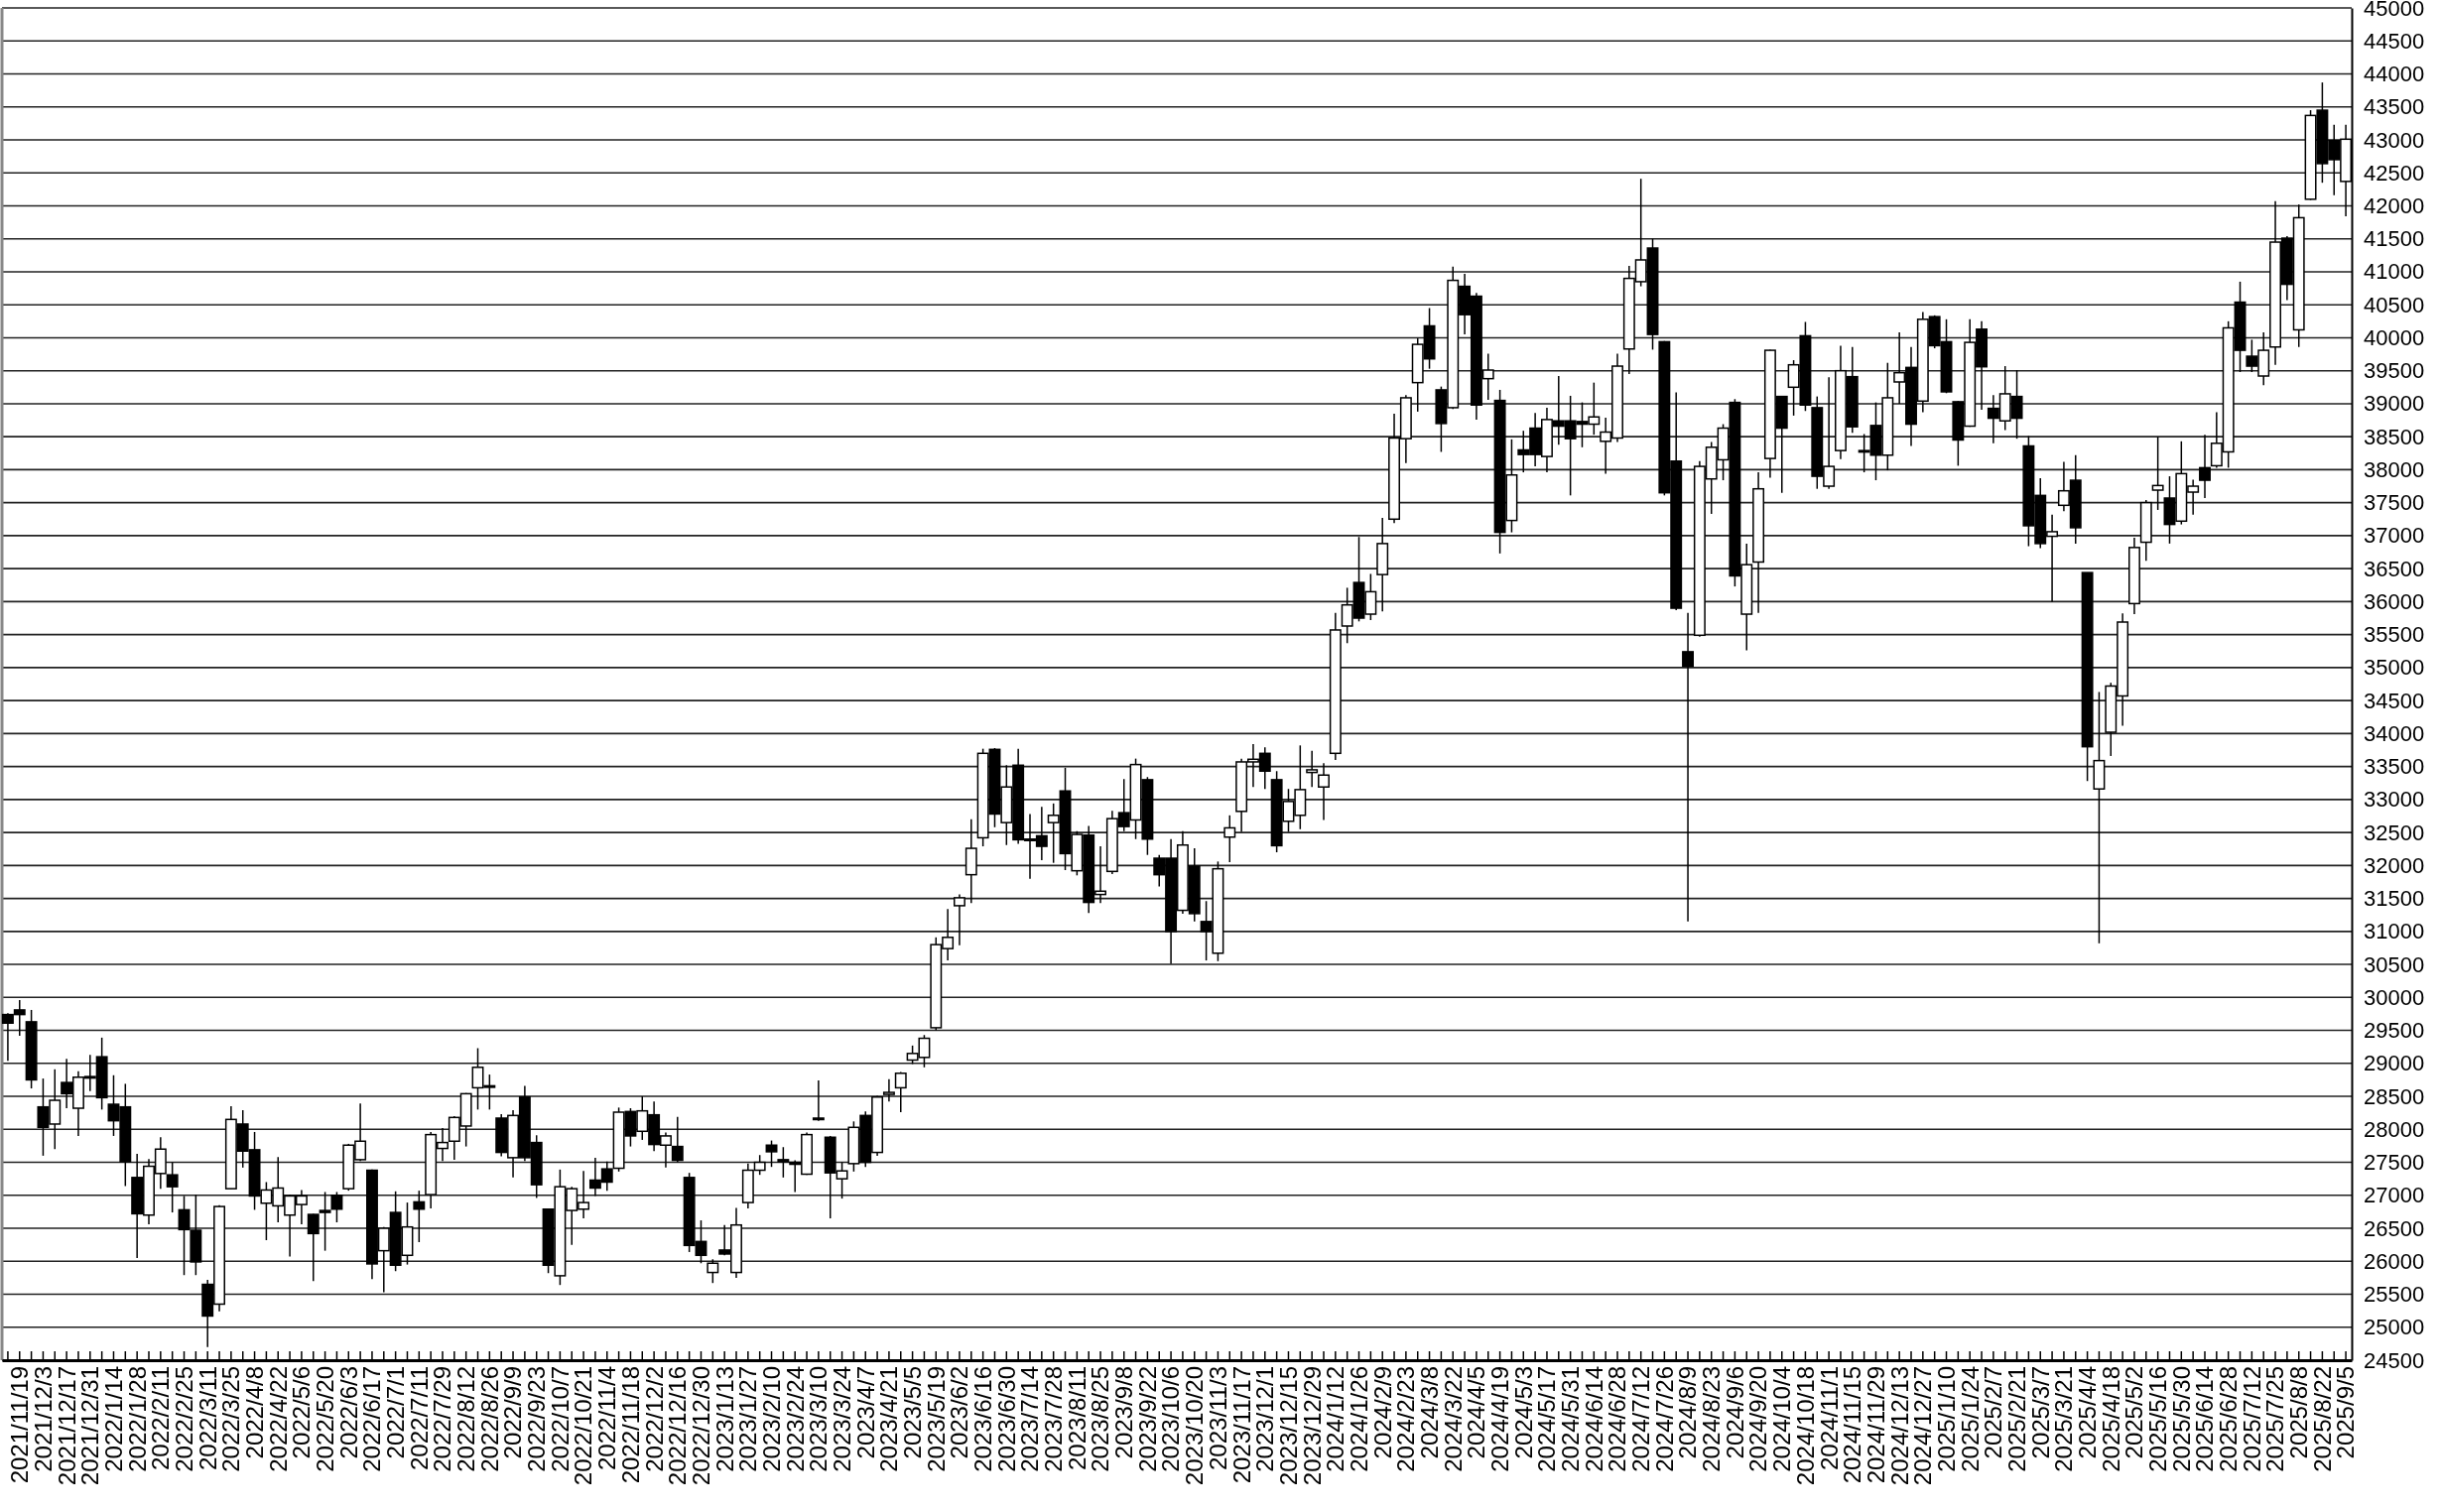  I want to click on y-tick-label: 33000, so click(2394, 800).